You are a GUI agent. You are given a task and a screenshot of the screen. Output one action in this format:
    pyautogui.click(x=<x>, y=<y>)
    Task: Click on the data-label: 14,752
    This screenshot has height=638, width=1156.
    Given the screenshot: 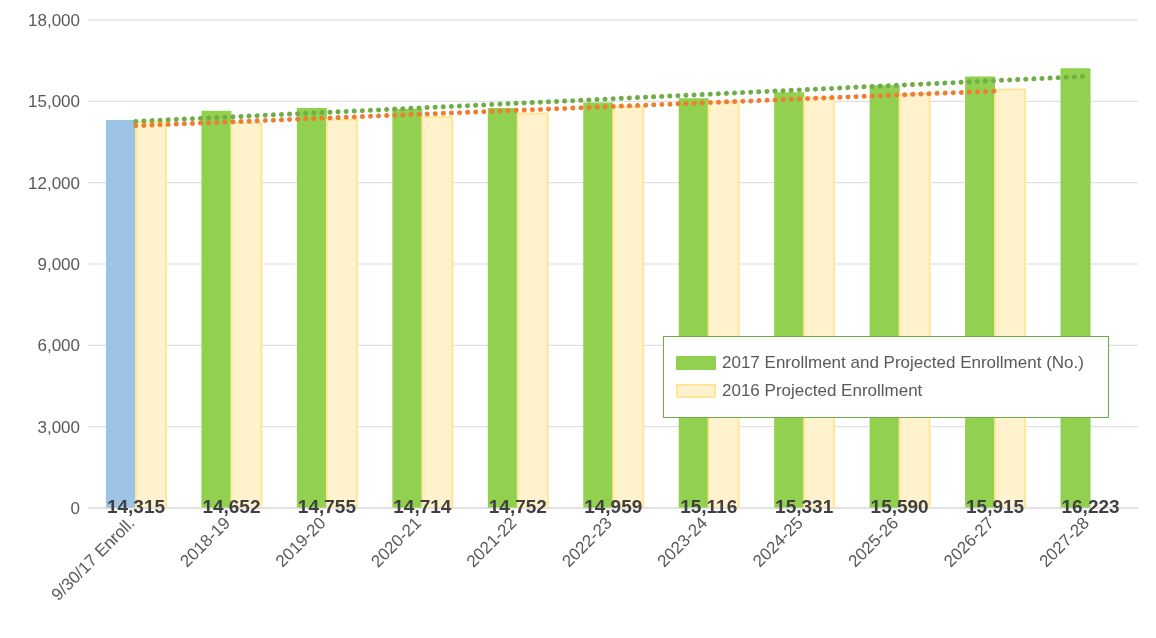 What is the action you would take?
    pyautogui.click(x=517, y=506)
    